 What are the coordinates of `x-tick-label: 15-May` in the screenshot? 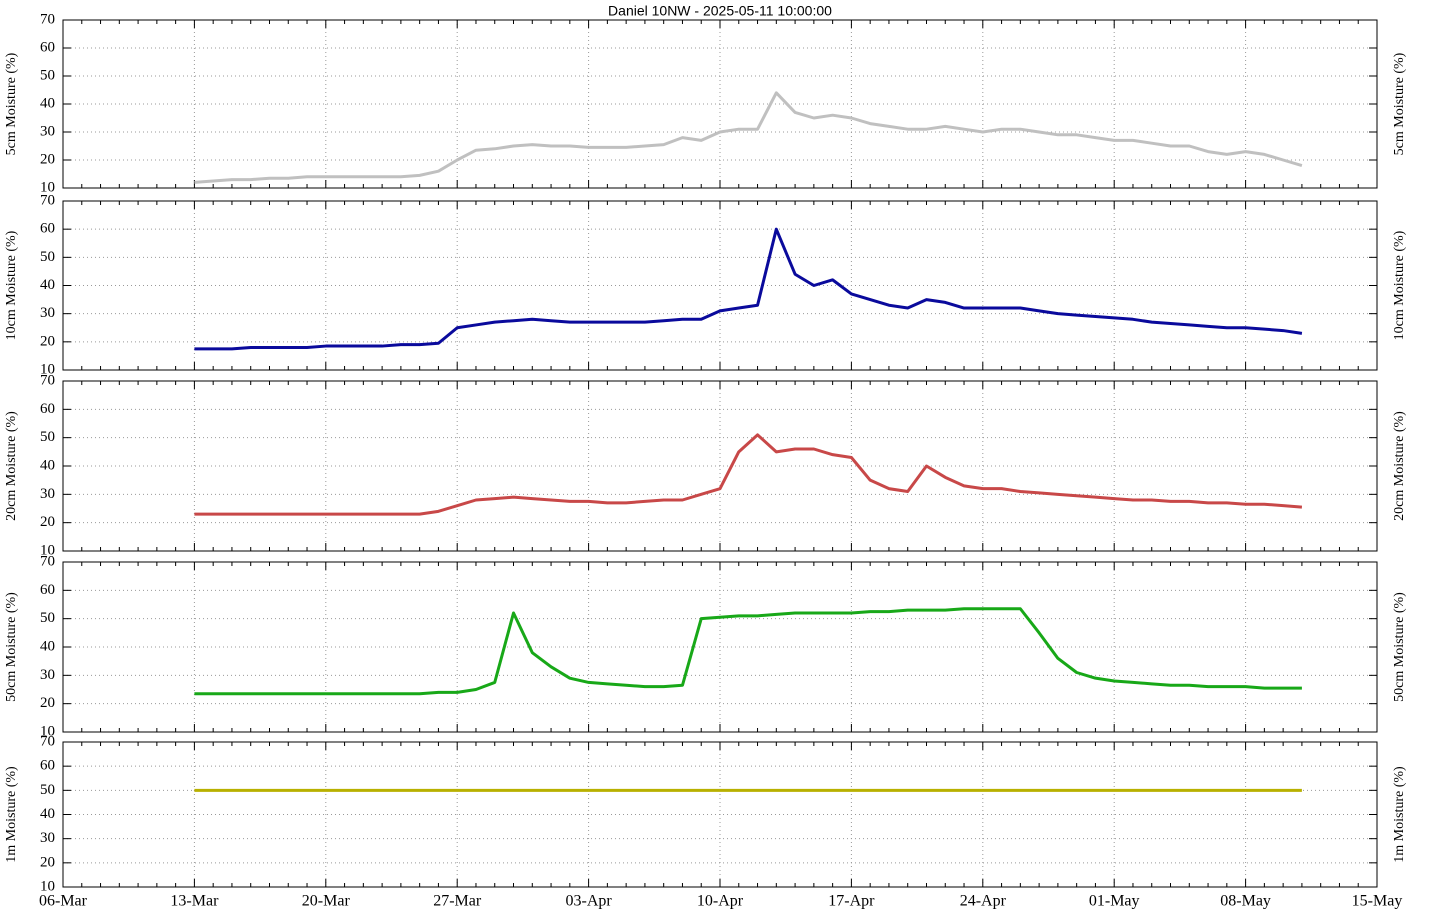 It's located at (1377, 901).